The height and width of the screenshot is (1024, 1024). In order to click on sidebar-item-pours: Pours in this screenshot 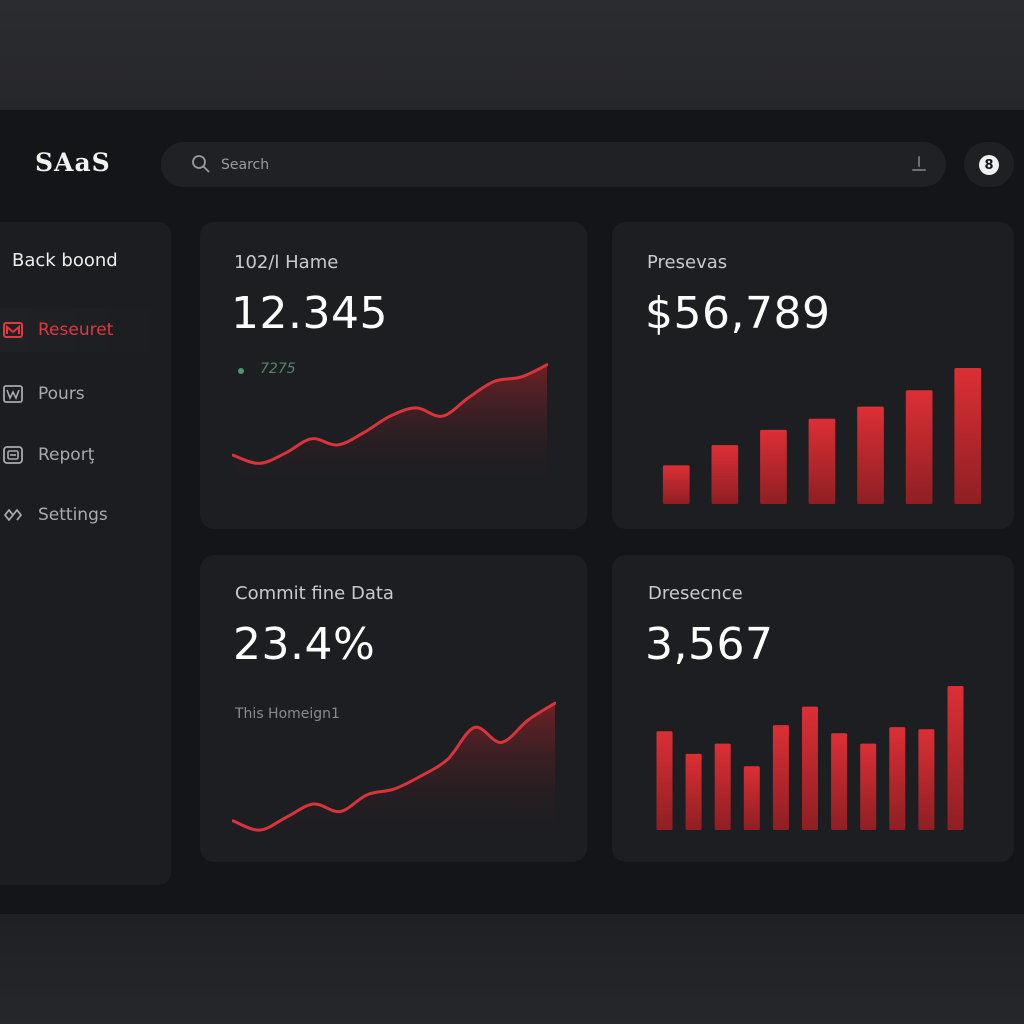, I will do `click(85, 394)`.